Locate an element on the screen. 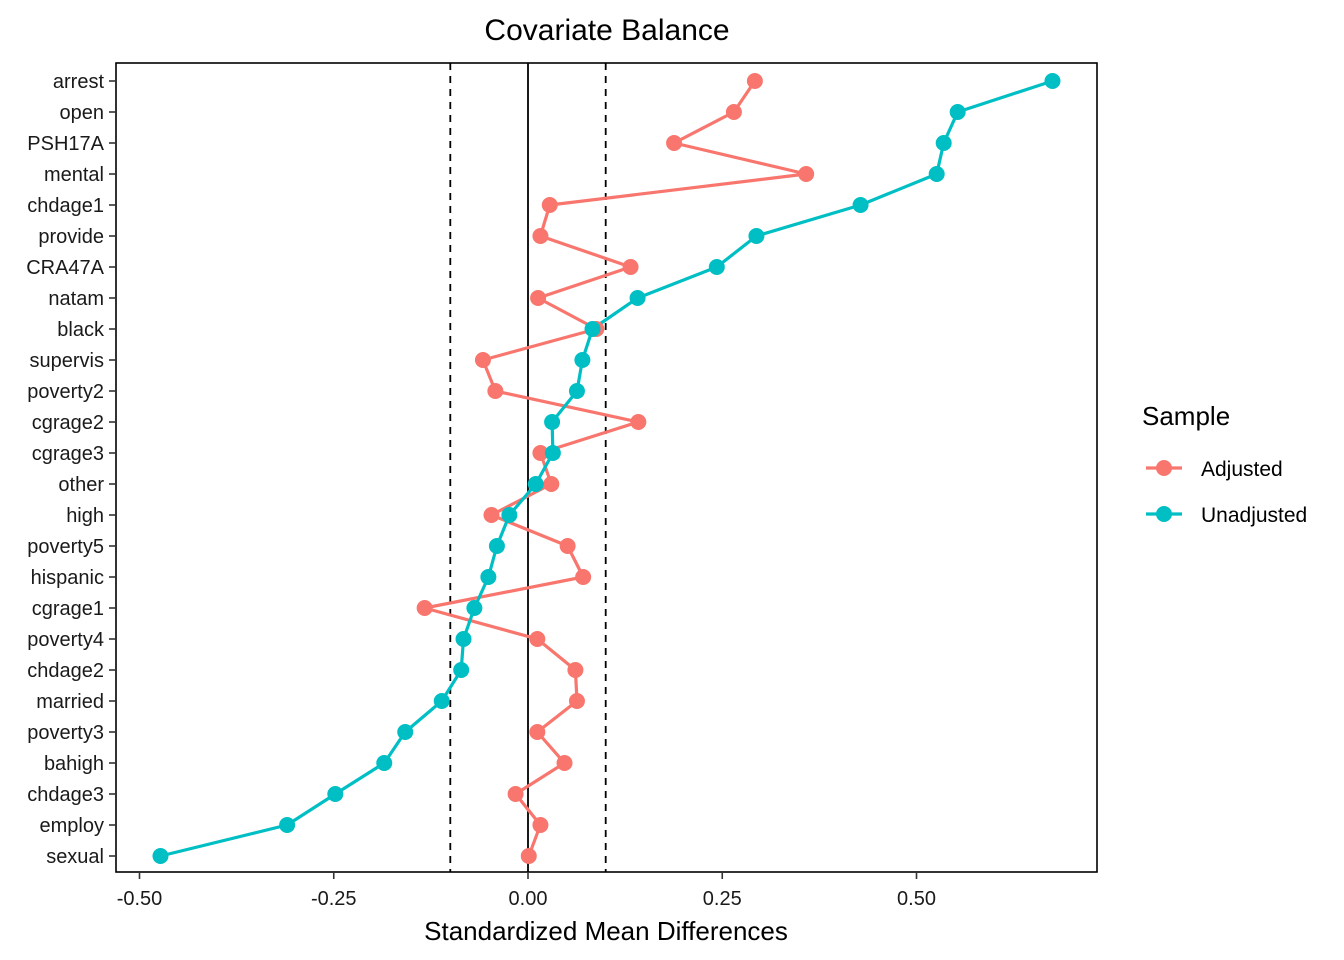 The image size is (1344, 960). y-tick-label-chdage1: chdage1 is located at coordinates (65, 206).